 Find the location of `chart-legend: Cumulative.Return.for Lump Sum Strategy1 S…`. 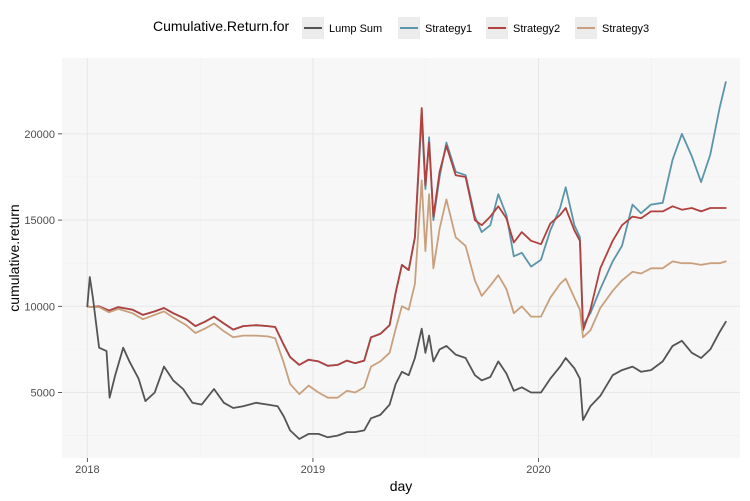

chart-legend: Cumulative.Return.for Lump Sum Strategy1 S… is located at coordinates (401, 28).